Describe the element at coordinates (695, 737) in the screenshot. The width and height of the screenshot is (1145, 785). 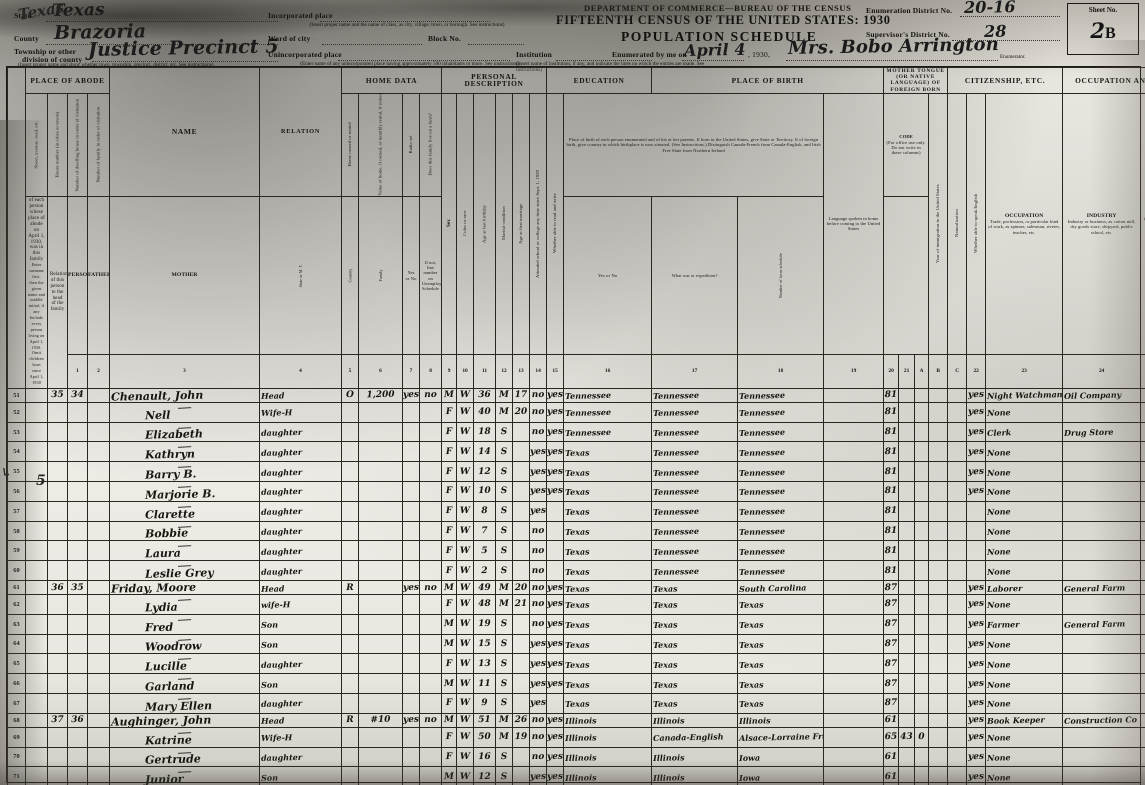
I see `birthplace-father-cell: Canada-English` at that location.